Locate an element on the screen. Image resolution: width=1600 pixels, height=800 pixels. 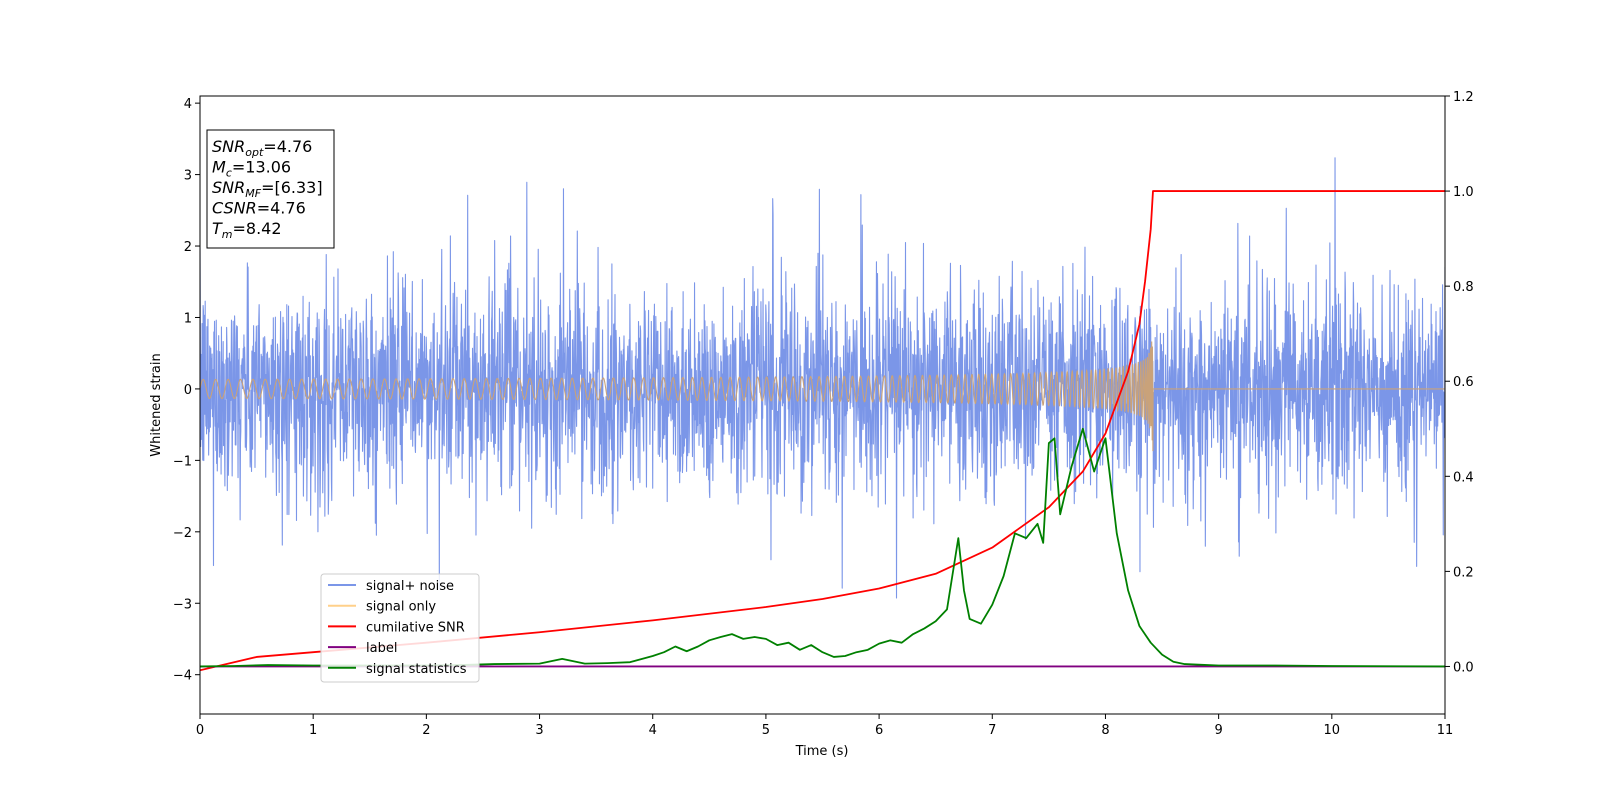
x-tick-label: 8 is located at coordinates (1105, 730).